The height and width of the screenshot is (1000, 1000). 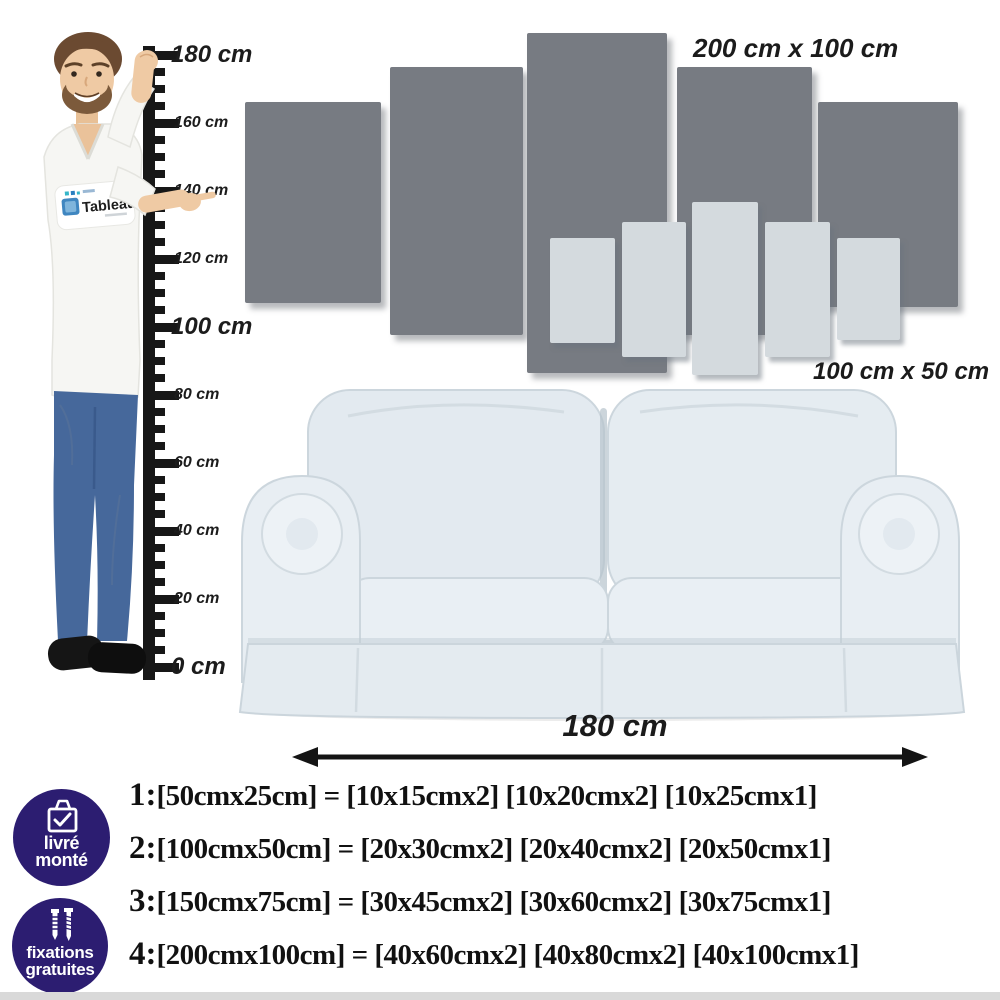 What do you see at coordinates (305, 757) in the screenshot?
I see `arrow-left-head` at bounding box center [305, 757].